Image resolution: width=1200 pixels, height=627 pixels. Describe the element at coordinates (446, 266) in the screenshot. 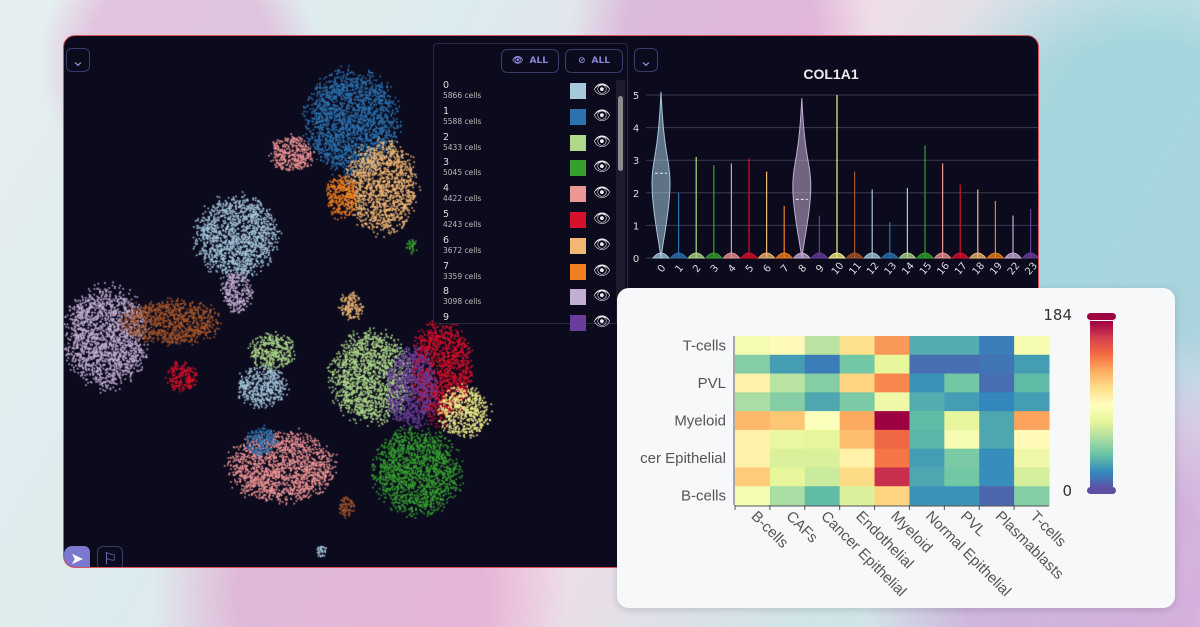

I see `cluster-name: 7` at that location.